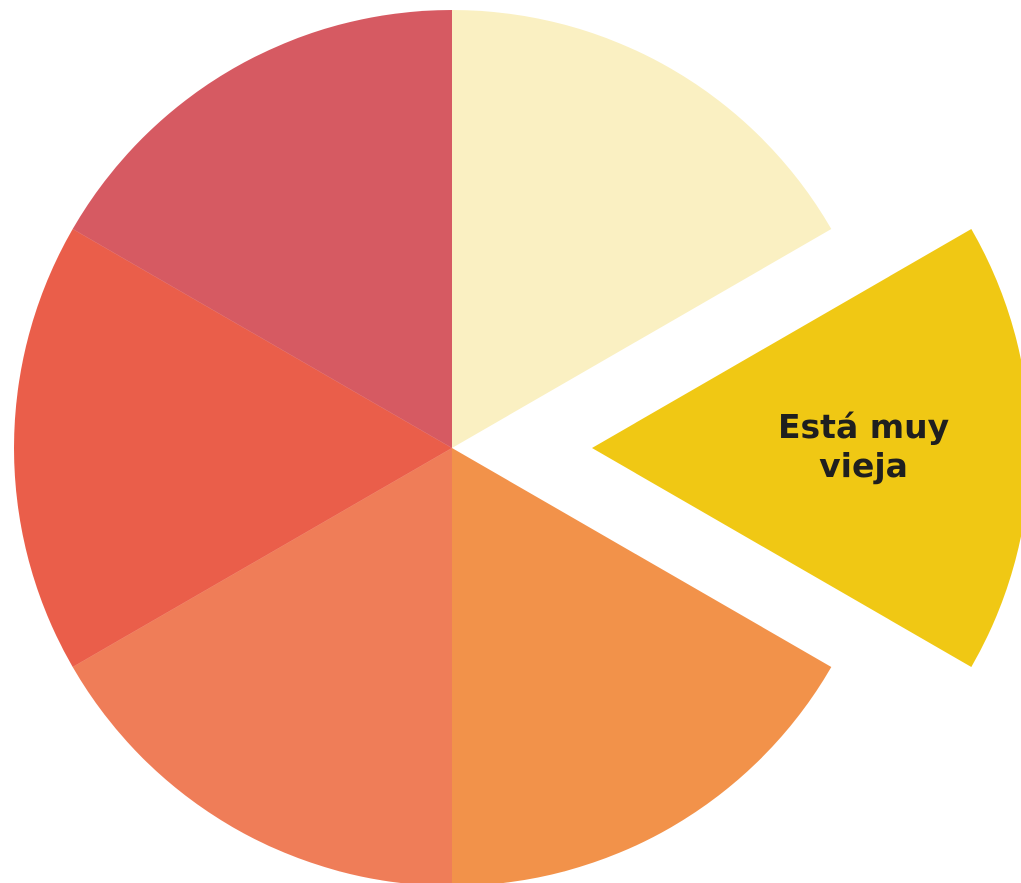 Image resolution: width=1021 pixels, height=883 pixels. Describe the element at coordinates (863, 465) in the screenshot. I see `slice-label-0-line-1: vieja` at that location.